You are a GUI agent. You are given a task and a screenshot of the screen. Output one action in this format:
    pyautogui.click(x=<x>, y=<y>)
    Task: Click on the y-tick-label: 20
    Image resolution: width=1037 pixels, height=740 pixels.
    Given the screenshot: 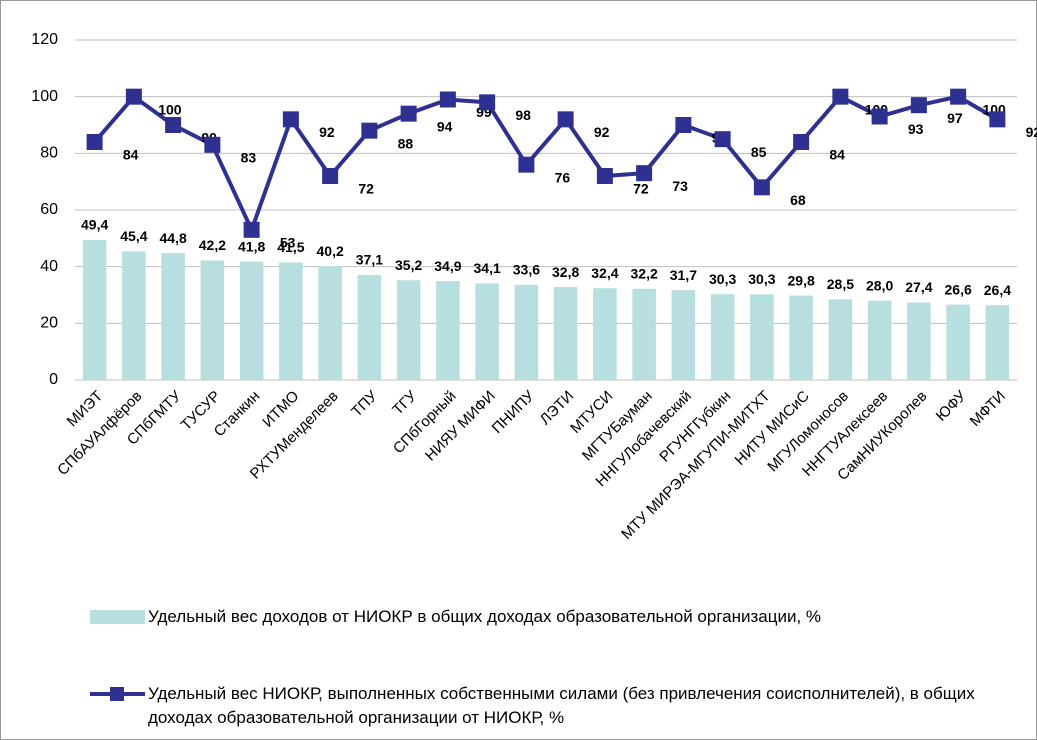 What is the action you would take?
    pyautogui.click(x=49, y=323)
    